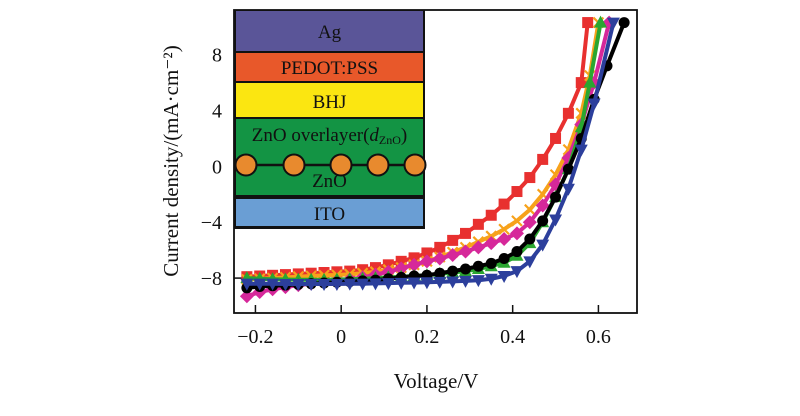 The width and height of the screenshot is (800, 416). I want to click on layer-label: ZnO overlayer(dZnO), so click(329, 136).